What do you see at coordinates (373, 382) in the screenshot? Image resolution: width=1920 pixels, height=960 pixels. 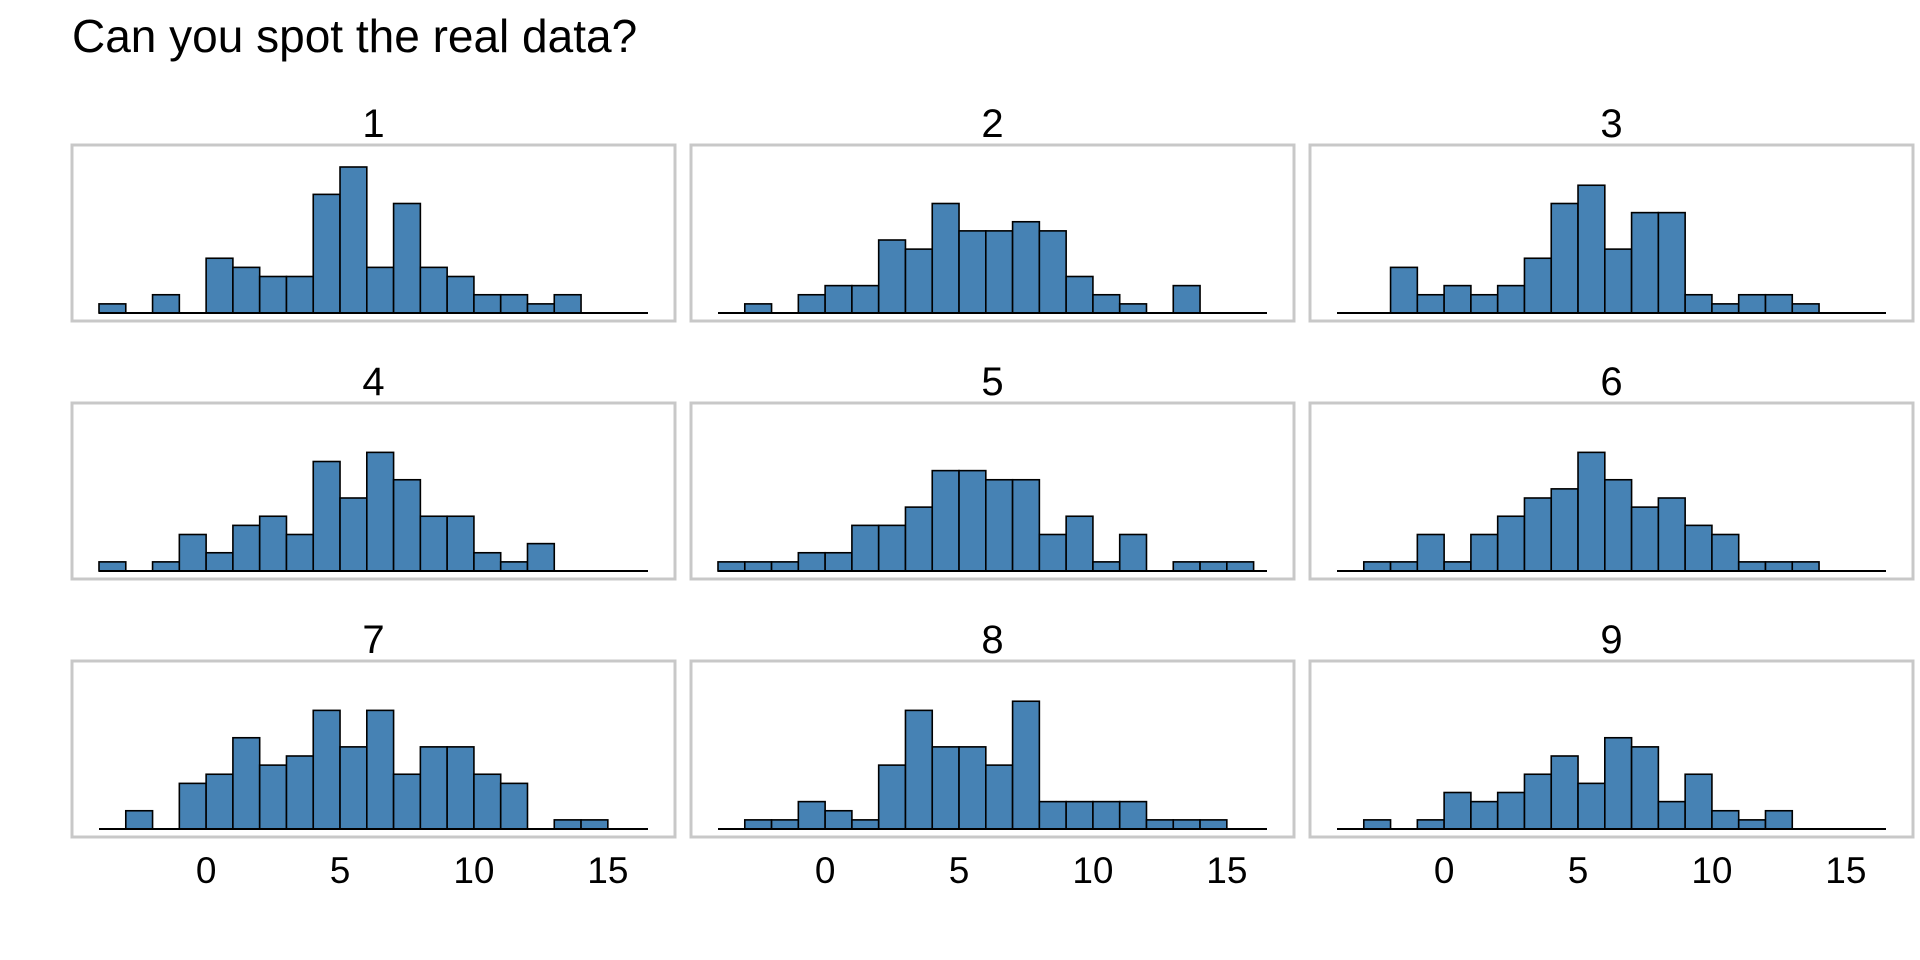 I see `panel-title: 4` at bounding box center [373, 382].